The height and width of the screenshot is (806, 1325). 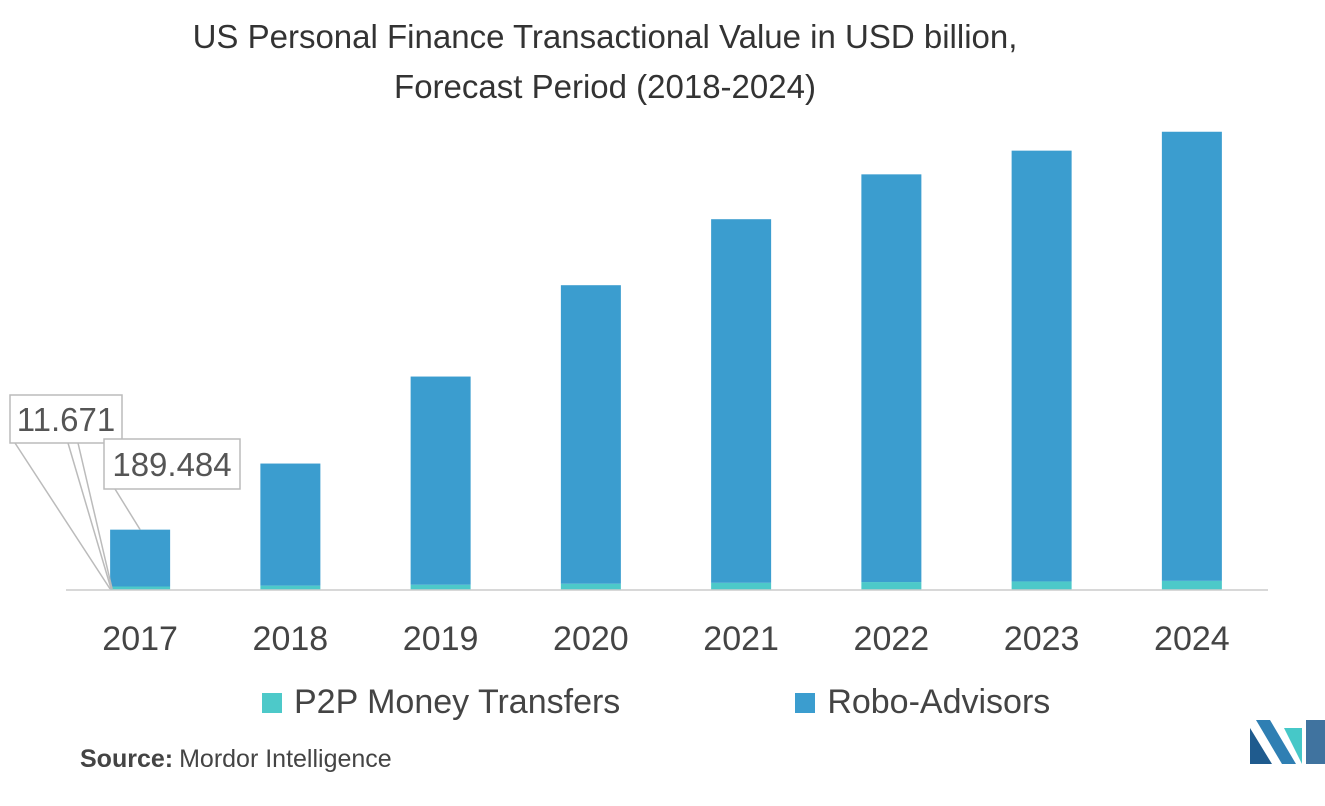 What do you see at coordinates (457, 702) in the screenshot?
I see `legend-label-p2p: P2P Money Transfers` at bounding box center [457, 702].